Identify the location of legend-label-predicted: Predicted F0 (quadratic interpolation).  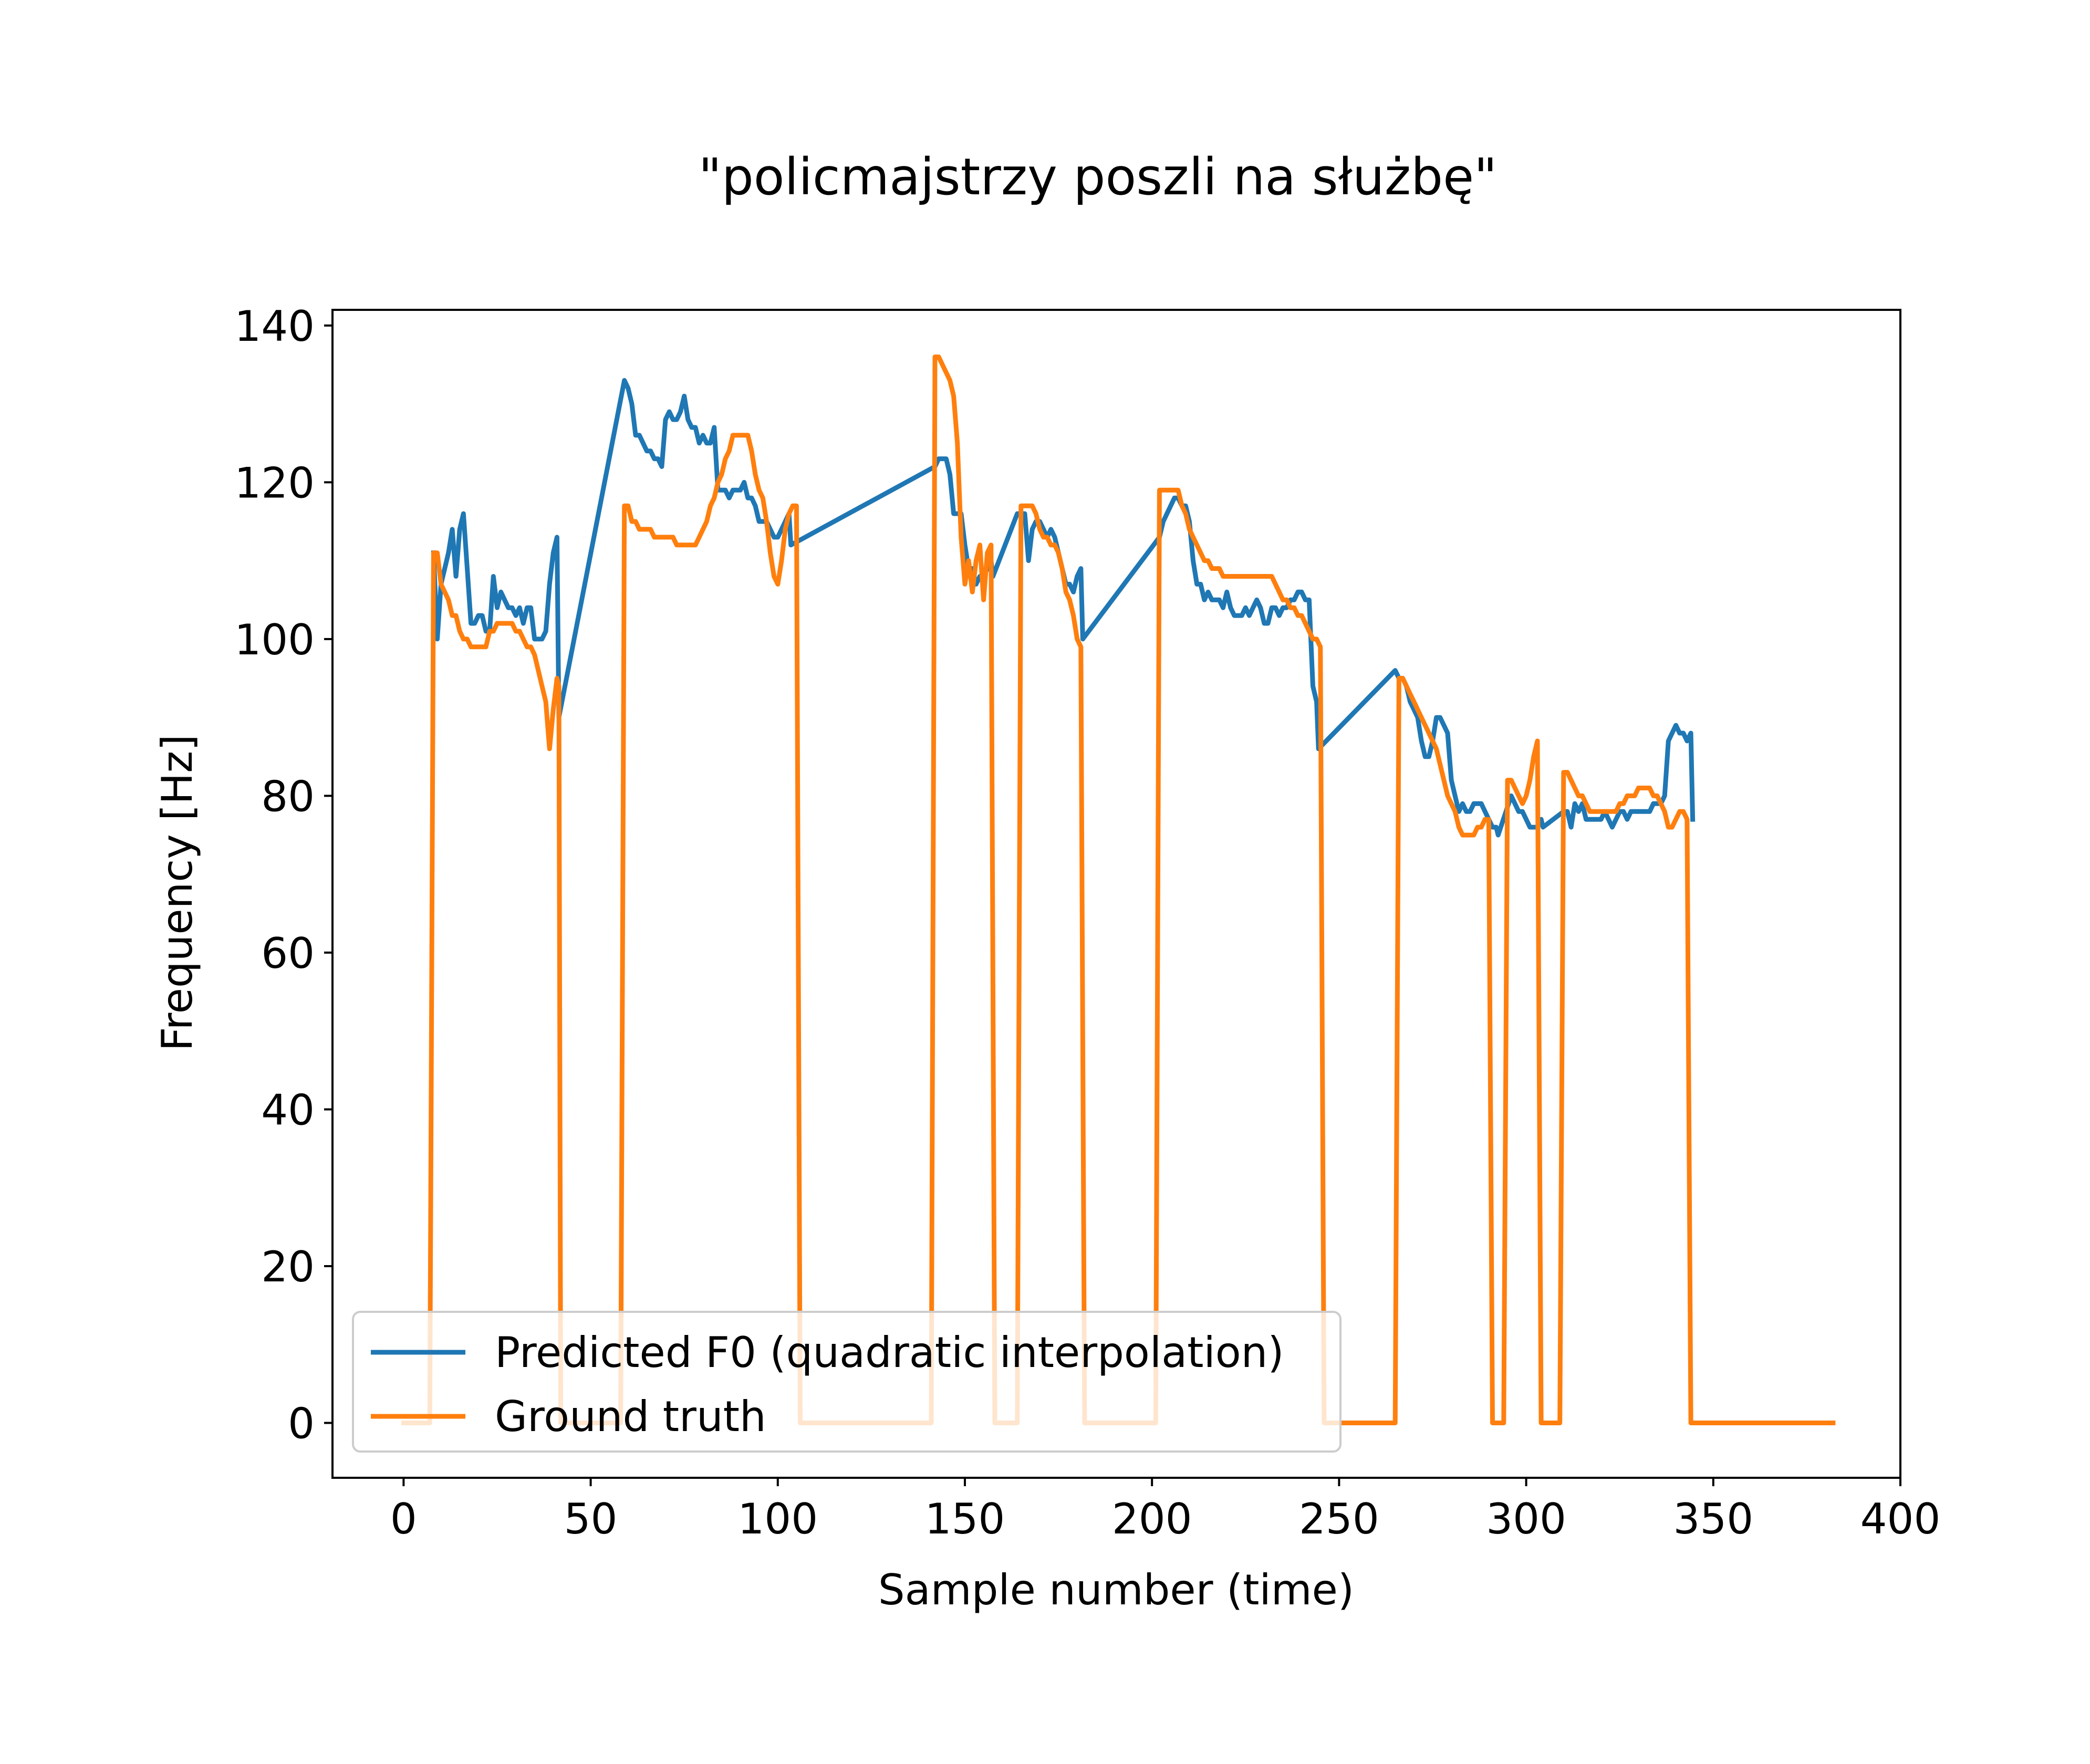
(889, 1352).